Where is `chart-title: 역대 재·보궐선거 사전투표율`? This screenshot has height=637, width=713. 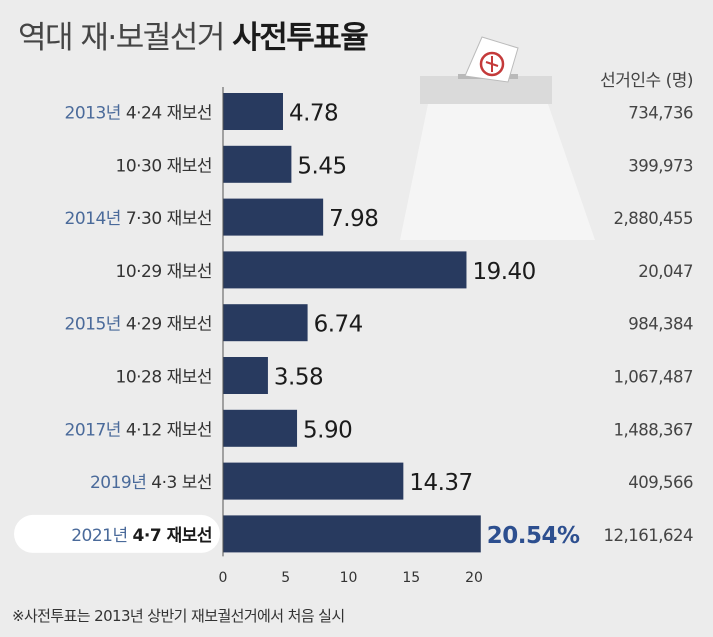
chart-title: 역대 재·보궐선거 사전투표율 is located at coordinates (193, 34).